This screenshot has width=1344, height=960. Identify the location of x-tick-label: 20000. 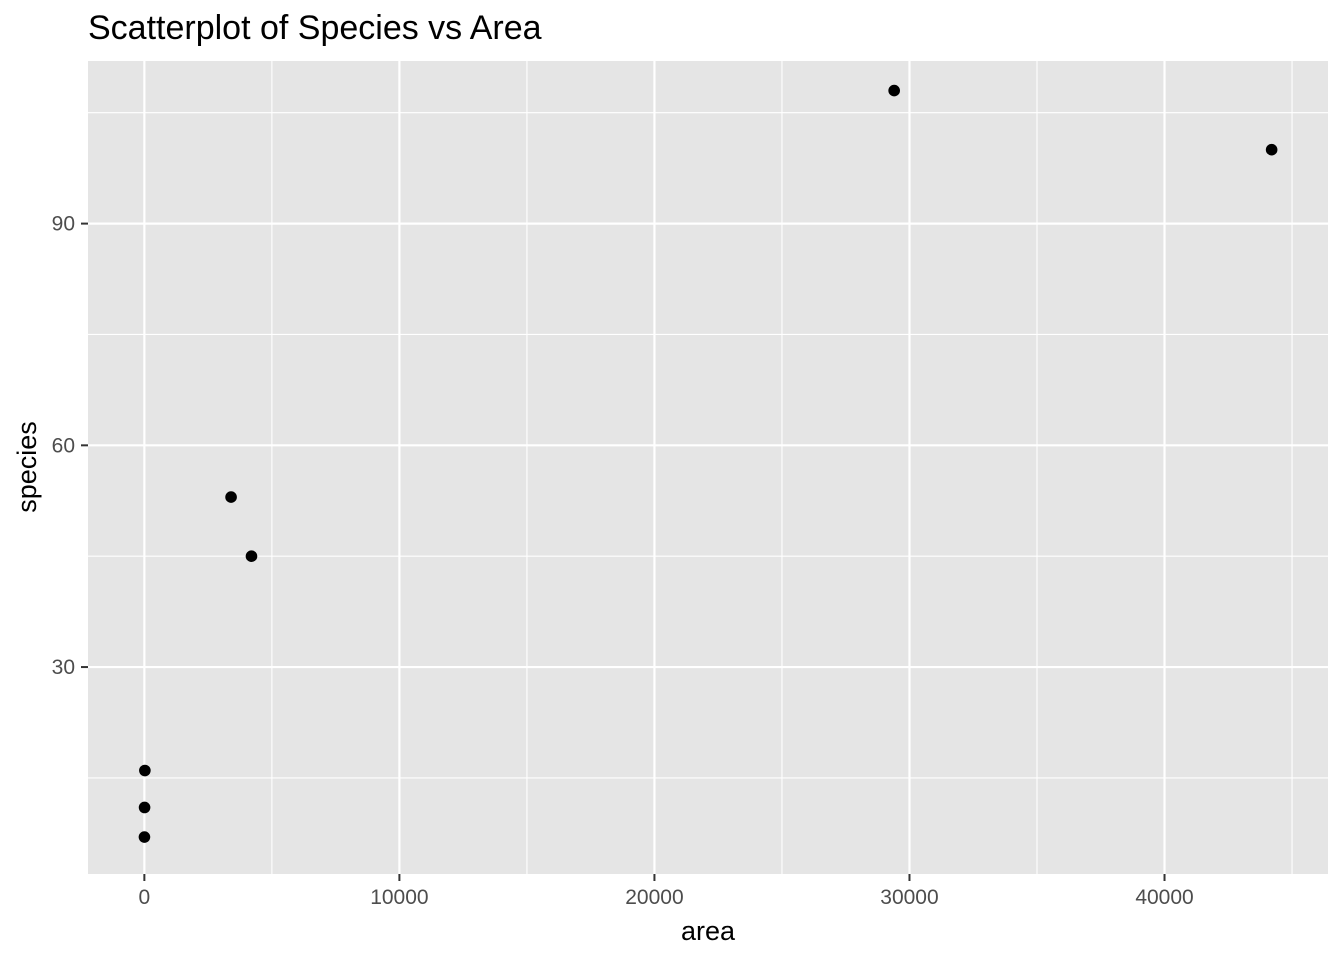
(654, 897).